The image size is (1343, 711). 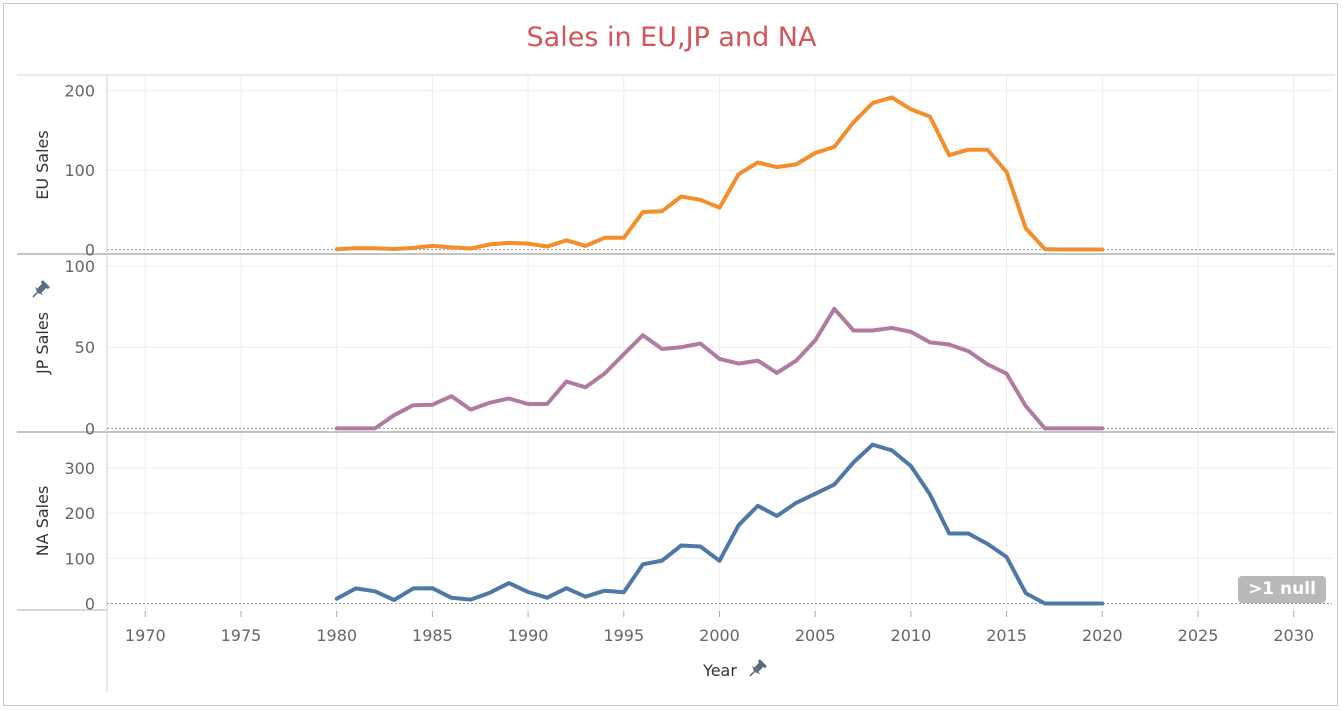 I want to click on x-tick-label: 2015, so click(x=1006, y=635).